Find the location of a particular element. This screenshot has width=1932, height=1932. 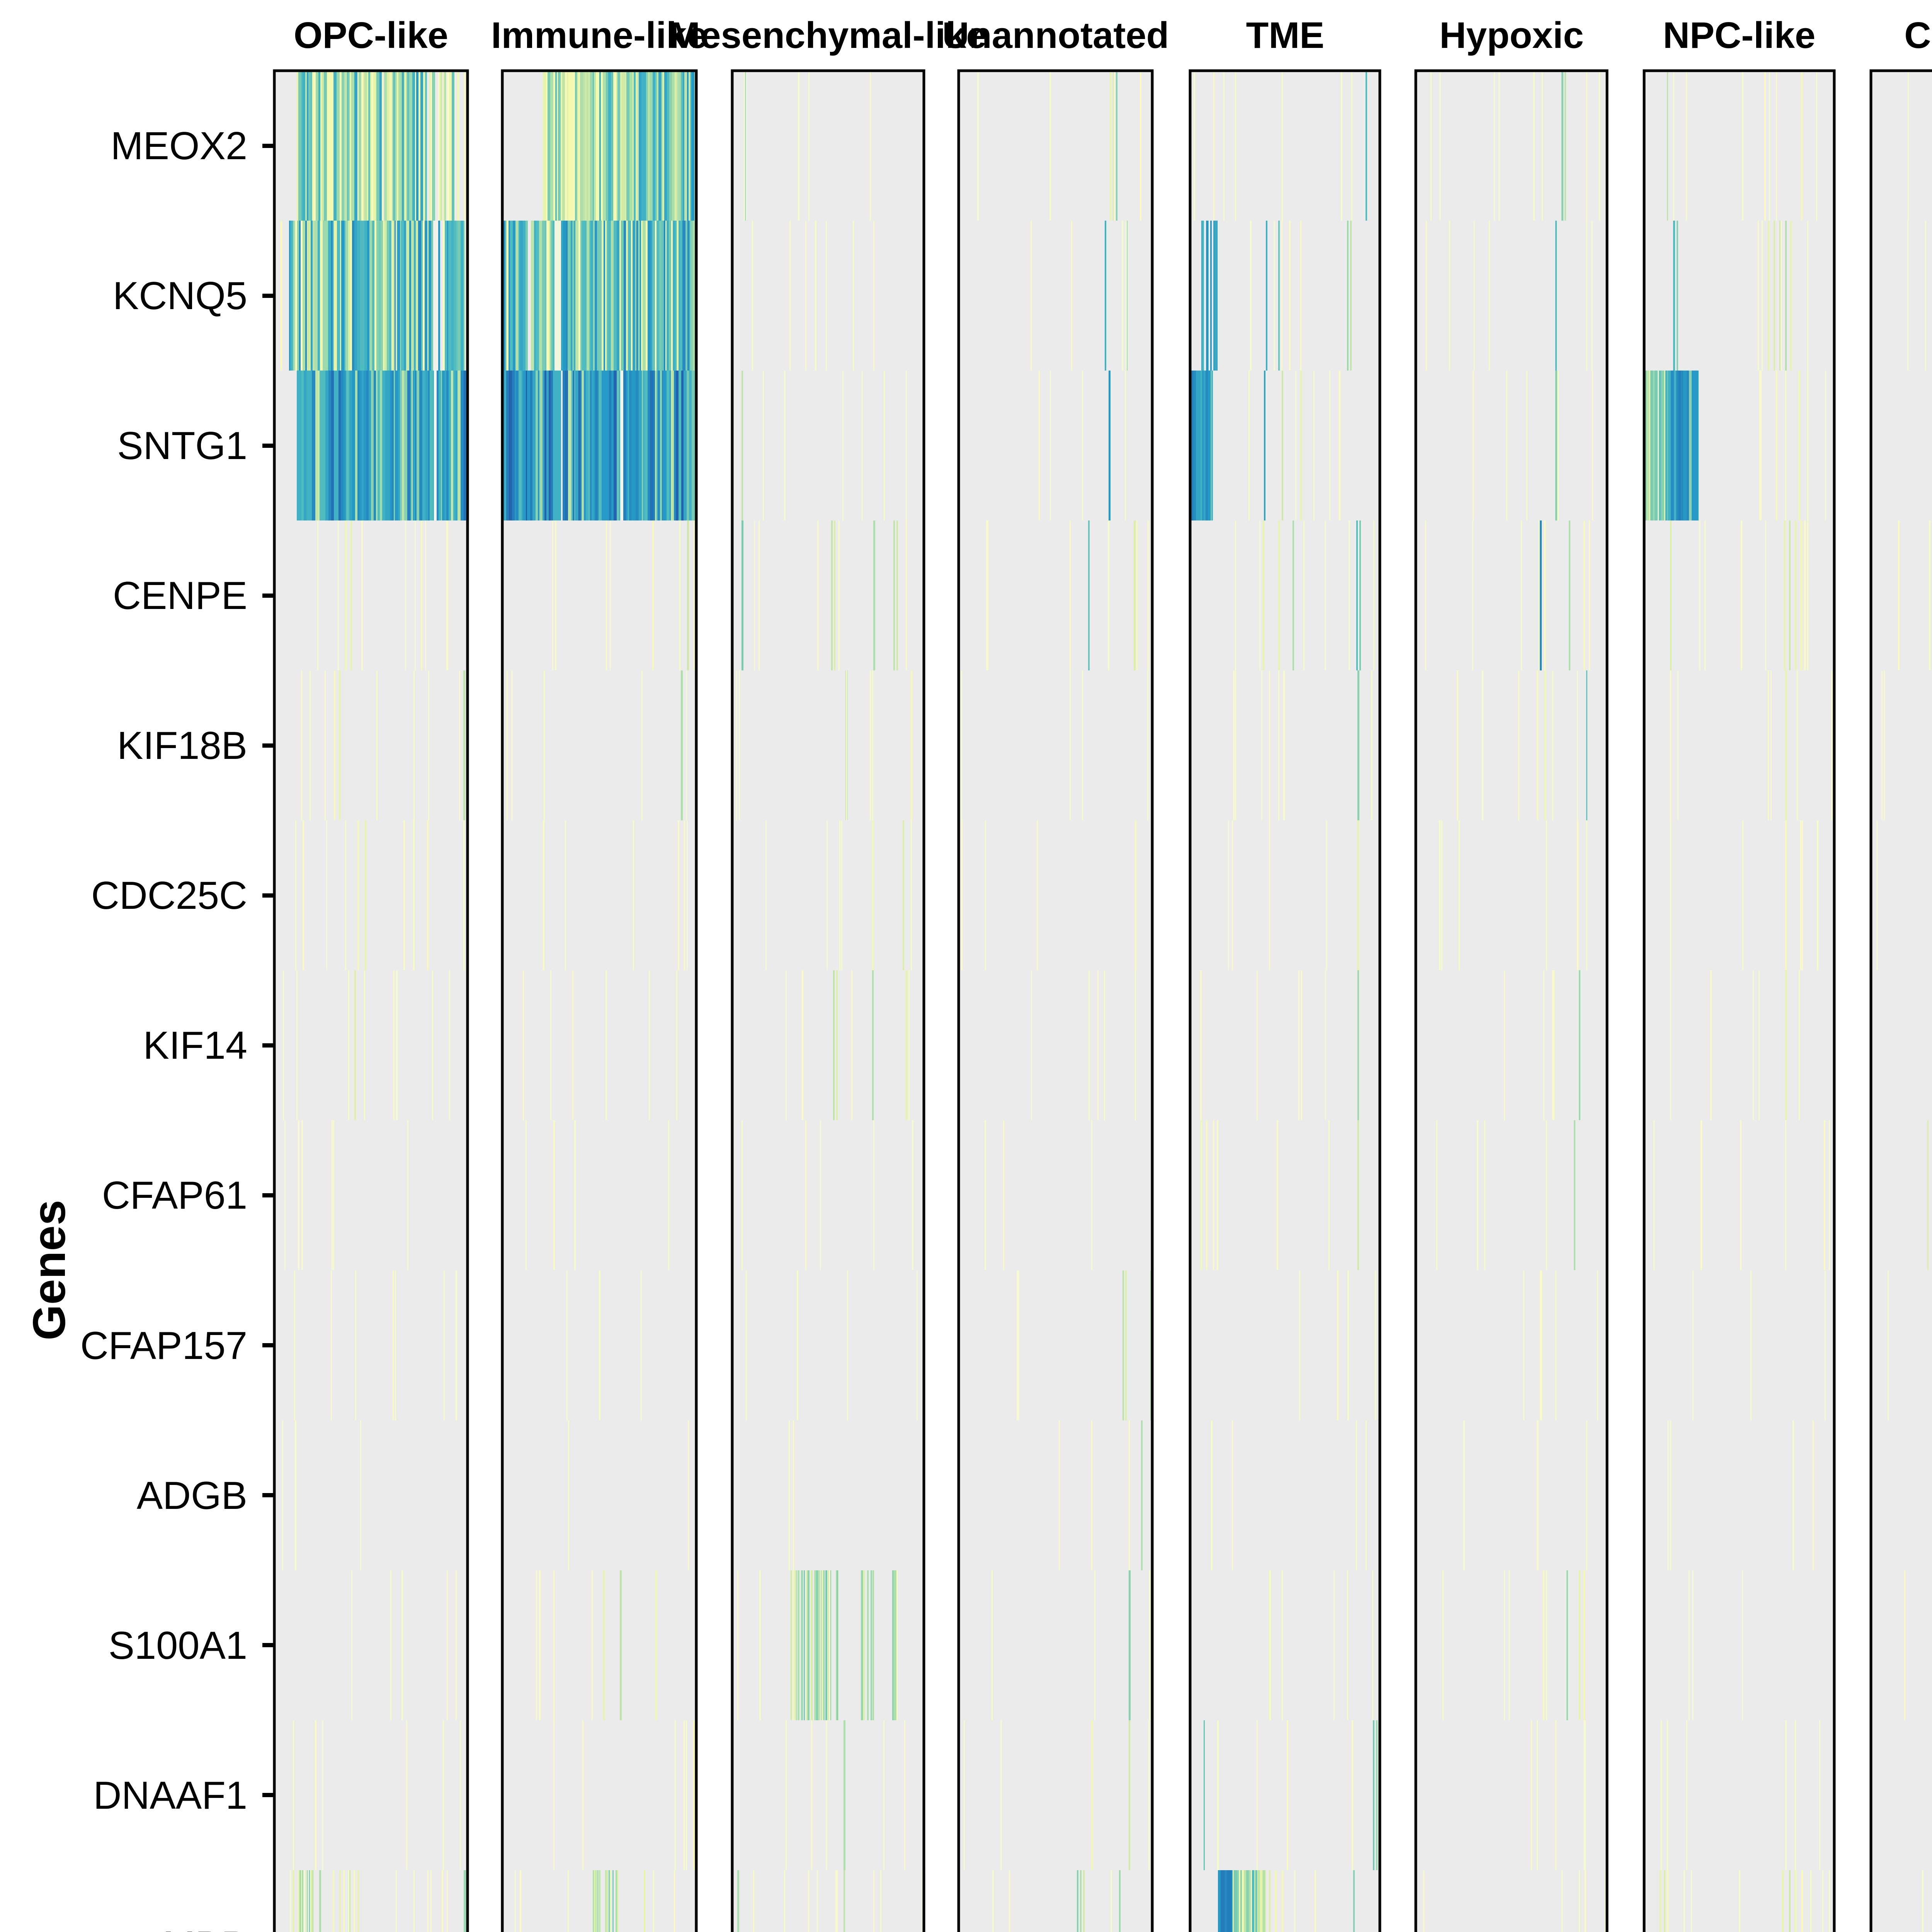

svg-text: TME is located at coordinates (1285, 35).